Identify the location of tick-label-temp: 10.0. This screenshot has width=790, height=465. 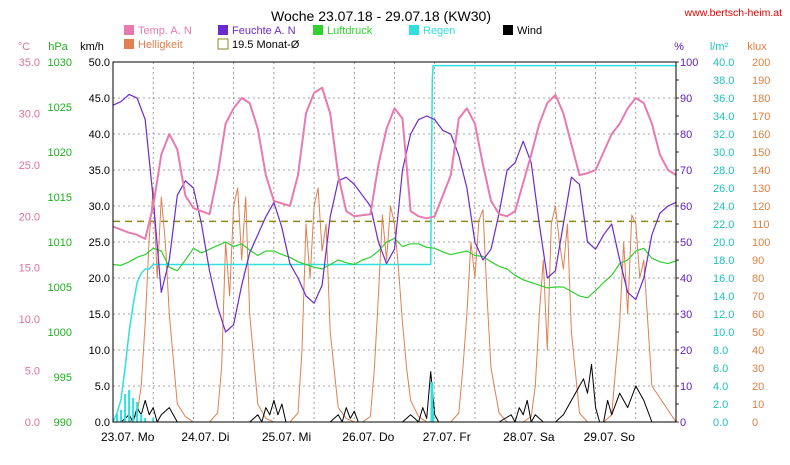
(29, 320).